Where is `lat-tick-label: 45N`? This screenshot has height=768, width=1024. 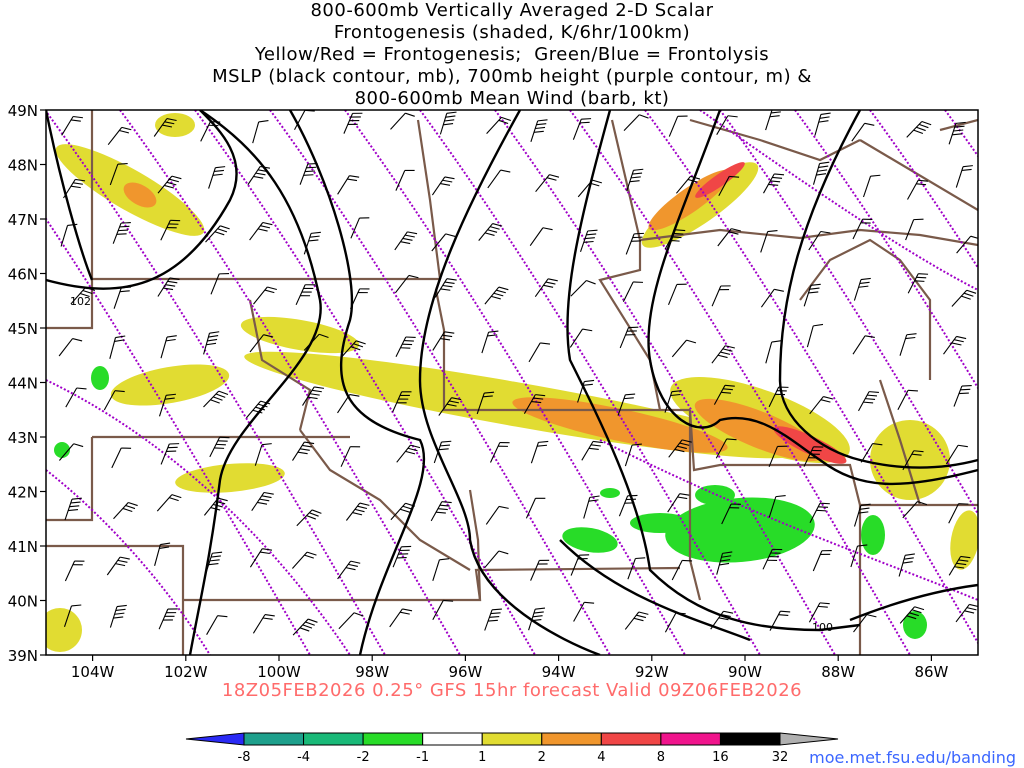
lat-tick-label: 45N is located at coordinates (23, 329).